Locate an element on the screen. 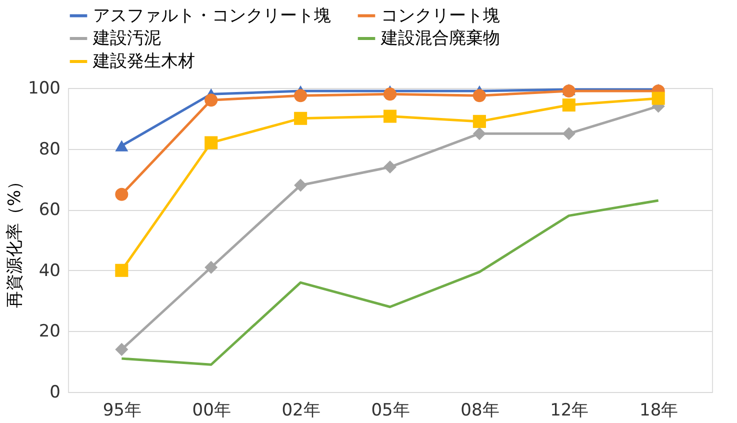 The width and height of the screenshot is (737, 423). x-tick-label: 02年 is located at coordinates (301, 410).